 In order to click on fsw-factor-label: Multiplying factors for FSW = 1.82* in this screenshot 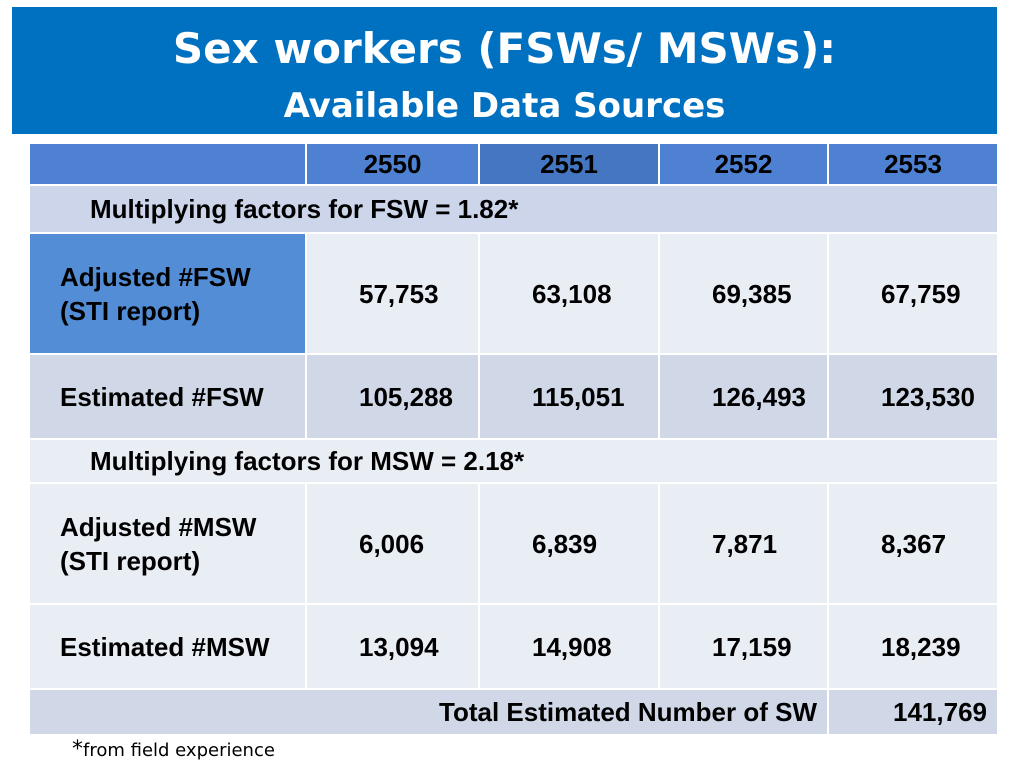, I will do `click(513, 209)`.